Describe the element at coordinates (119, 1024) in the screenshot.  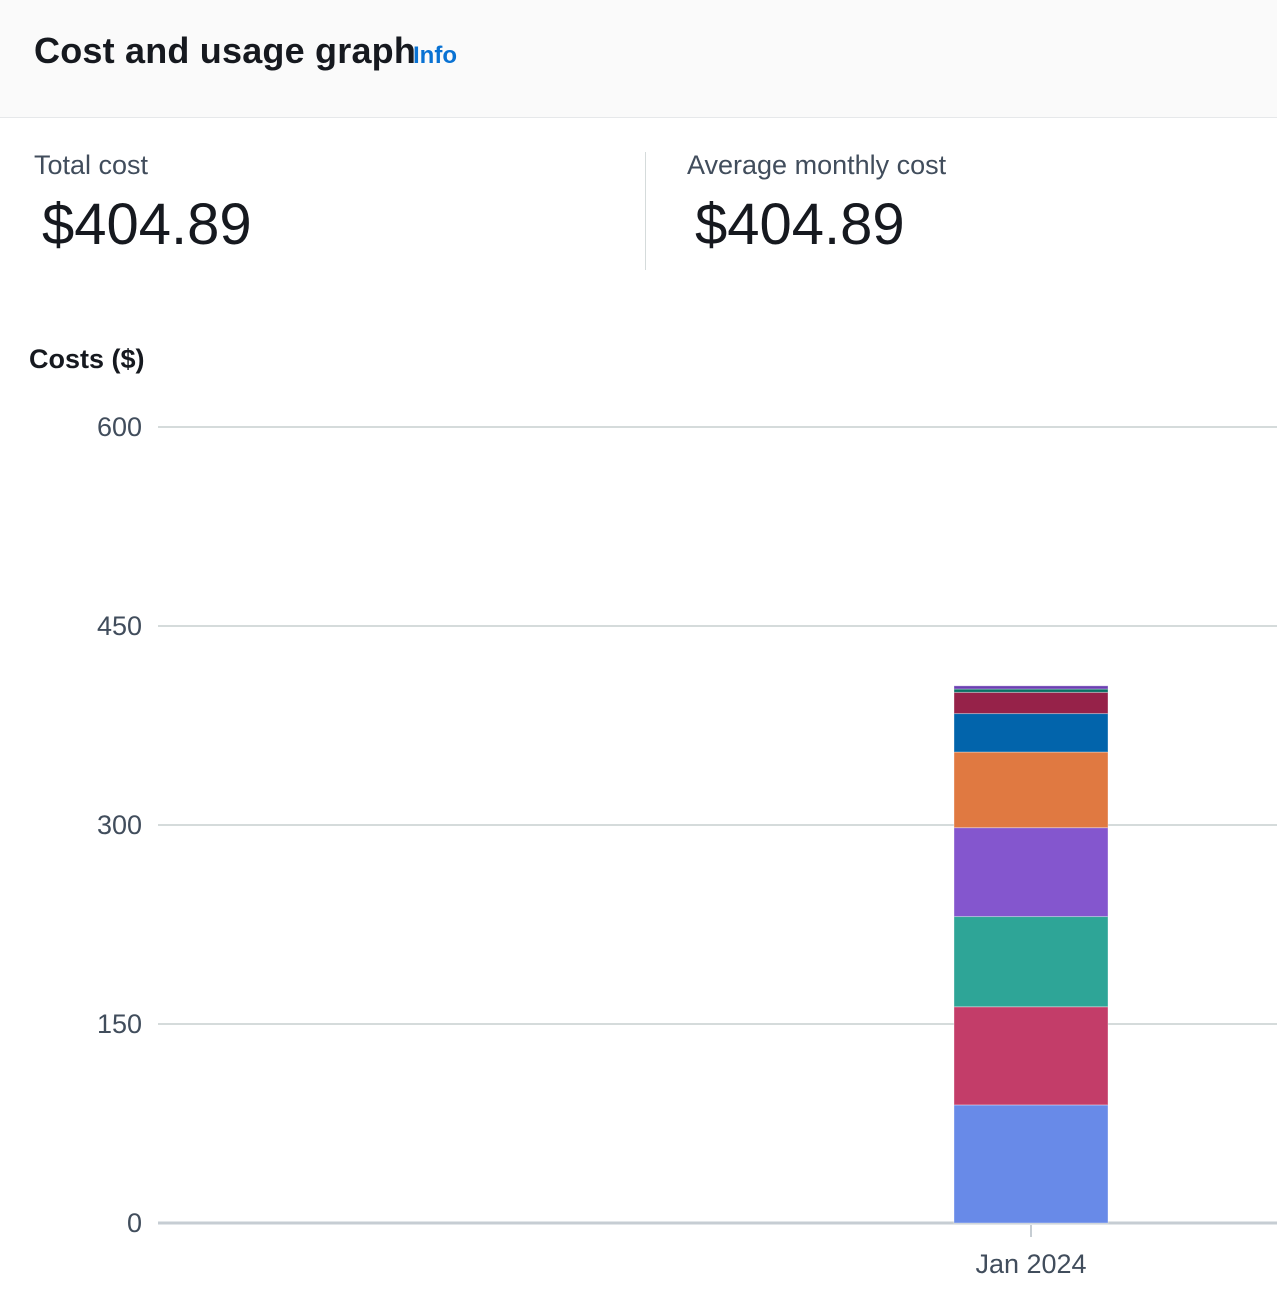
I see `y-tick-label: 150` at that location.